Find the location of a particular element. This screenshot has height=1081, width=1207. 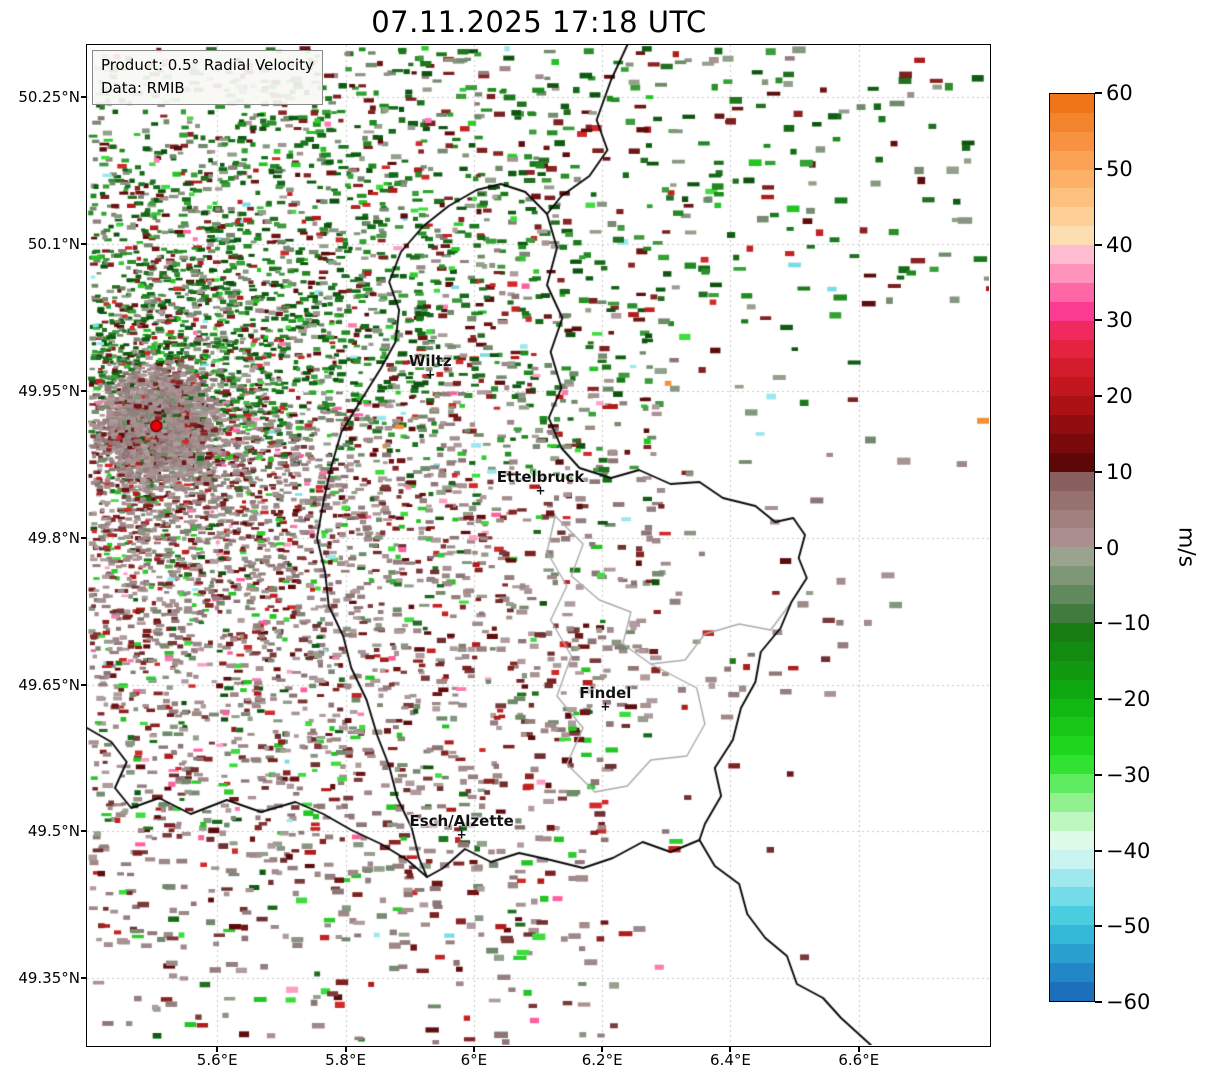

city-label: Esch/Alzette is located at coordinates (461, 821).